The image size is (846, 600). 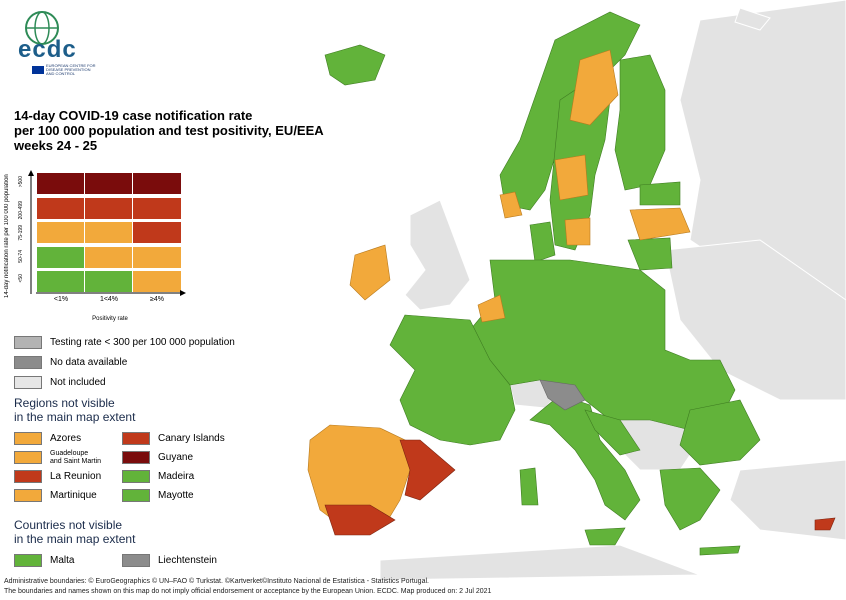 What do you see at coordinates (720, 432) in the screenshot?
I see `region-romania-bulgaria` at bounding box center [720, 432].